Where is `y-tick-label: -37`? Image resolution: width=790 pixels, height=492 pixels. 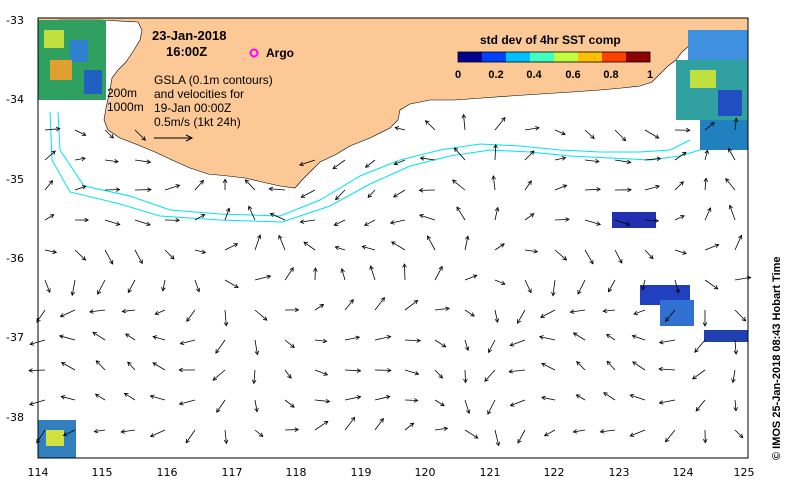 y-tick-label: -37 is located at coordinates (15, 337).